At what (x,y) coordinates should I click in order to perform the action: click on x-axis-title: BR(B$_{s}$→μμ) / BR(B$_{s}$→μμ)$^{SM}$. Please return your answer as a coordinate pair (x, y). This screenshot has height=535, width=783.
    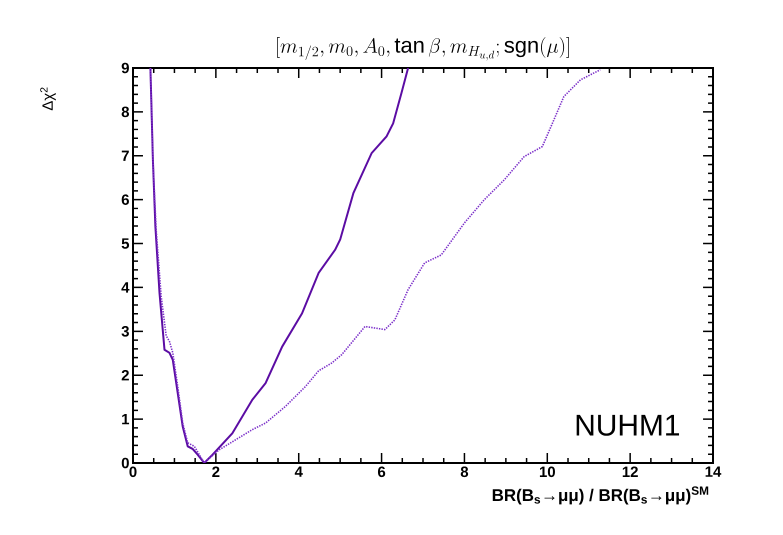
    Looking at the image, I should click on (600, 495).